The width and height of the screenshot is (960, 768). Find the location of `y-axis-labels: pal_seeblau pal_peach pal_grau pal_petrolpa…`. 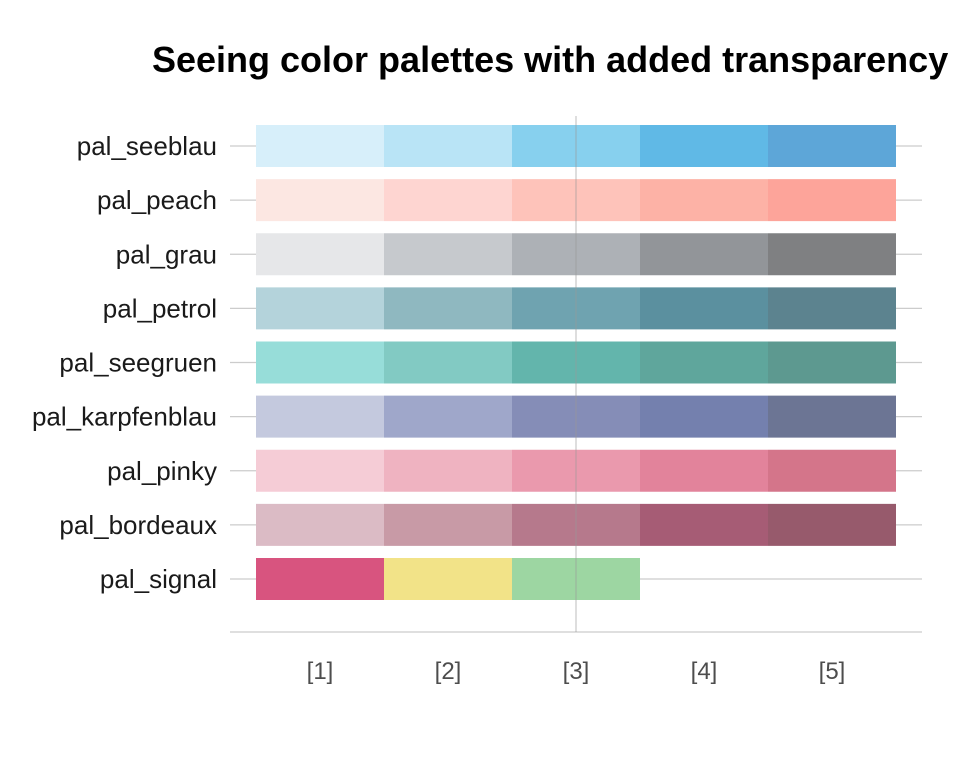

y-axis-labels: pal_seeblau pal_peach pal_grau pal_petrolpa… is located at coordinates (124, 362).